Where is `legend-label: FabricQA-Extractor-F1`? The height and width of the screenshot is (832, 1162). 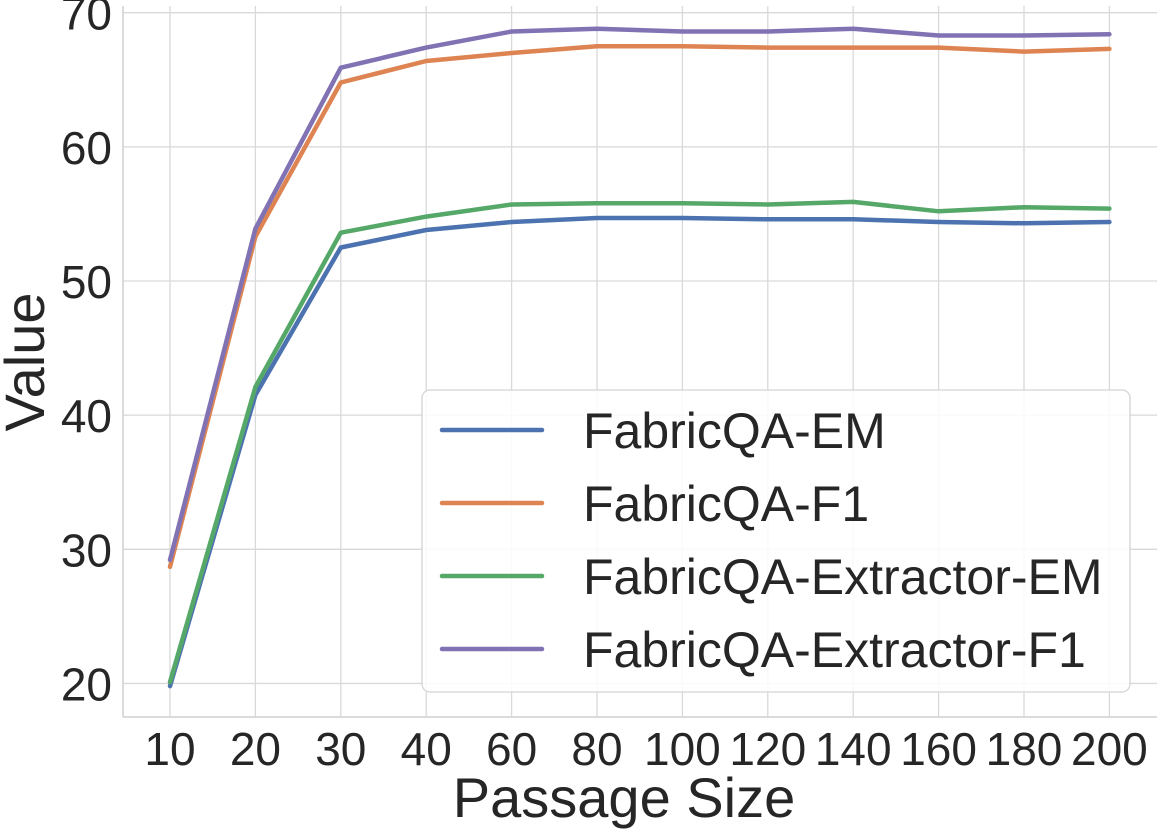
legend-label: FabricQA-Extractor-F1 is located at coordinates (834, 650).